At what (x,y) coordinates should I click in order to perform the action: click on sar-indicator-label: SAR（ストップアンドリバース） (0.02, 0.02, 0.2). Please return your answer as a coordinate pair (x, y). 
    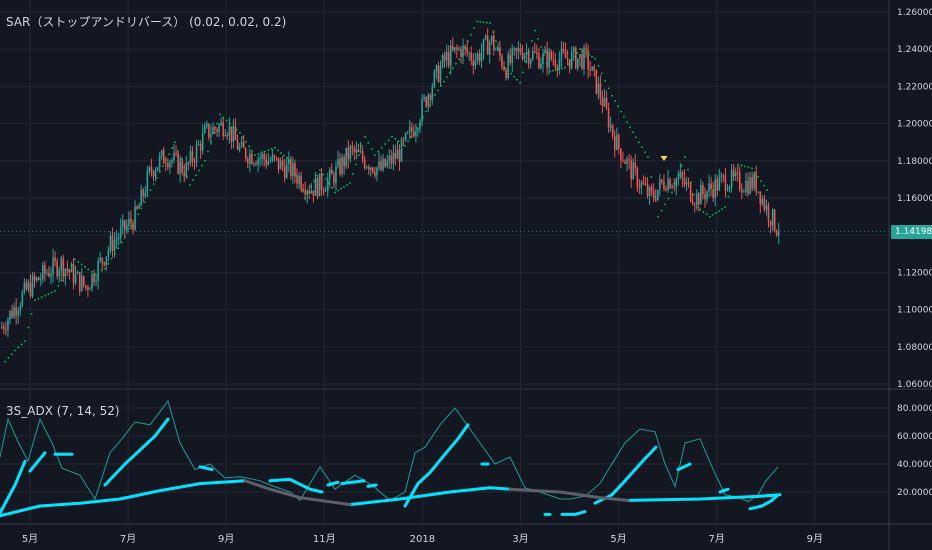
    Looking at the image, I should click on (146, 22).